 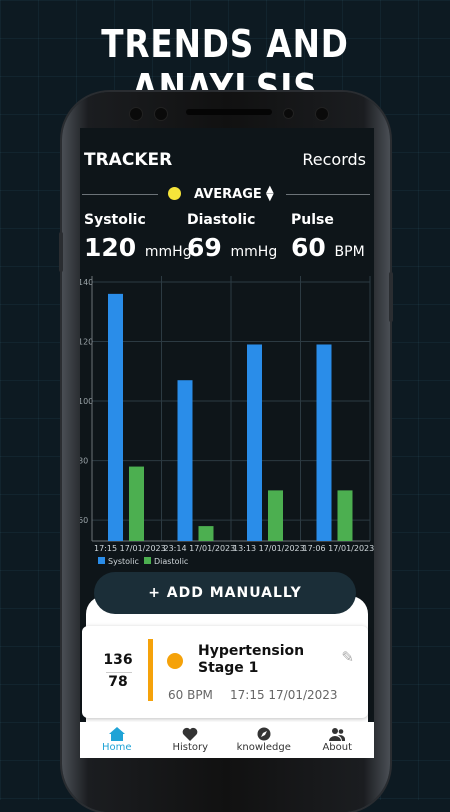 I want to click on x-tick-label: 13:13 17/01/2023, so click(x=269, y=548).